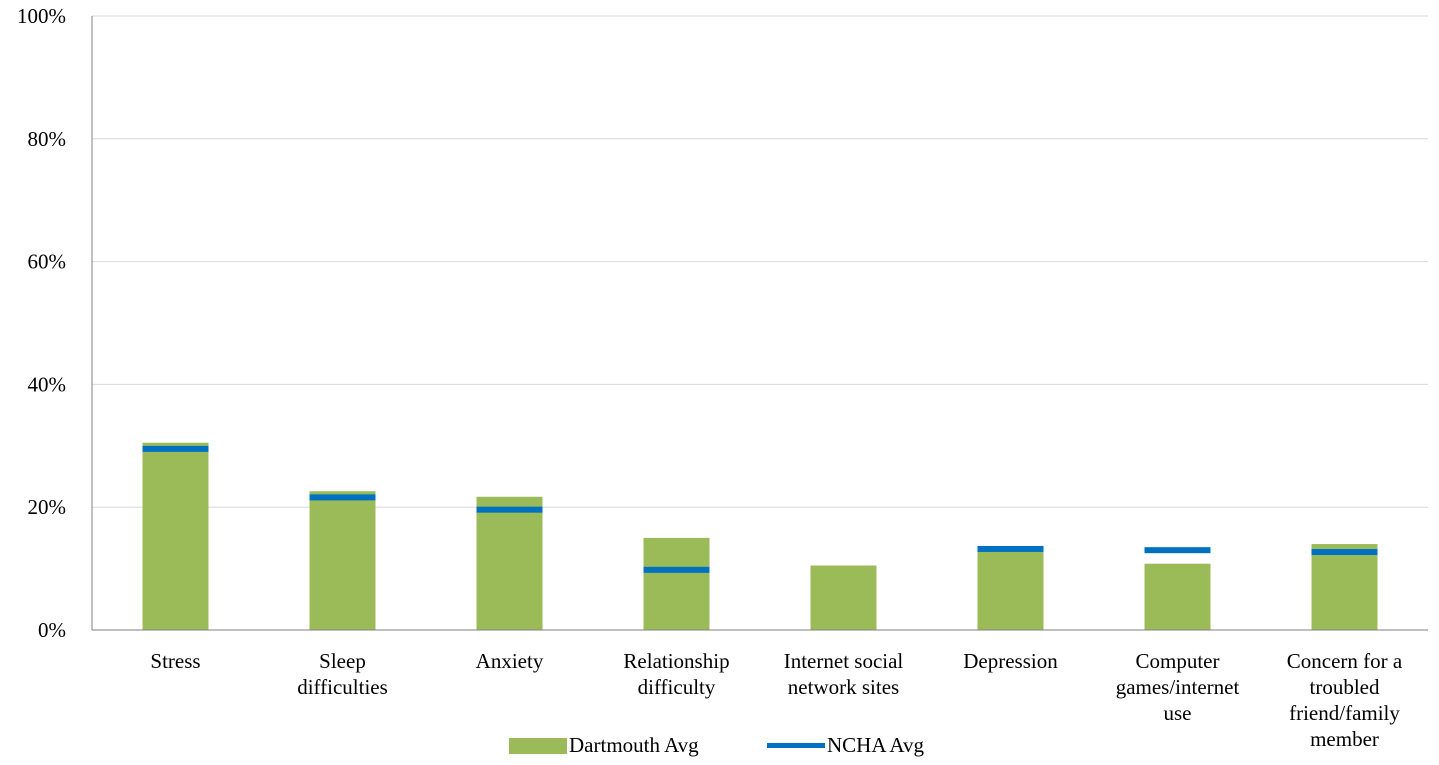 Image resolution: width=1439 pixels, height=765 pixels. What do you see at coordinates (844, 661) in the screenshot?
I see `x-category-label-line: Internet social` at bounding box center [844, 661].